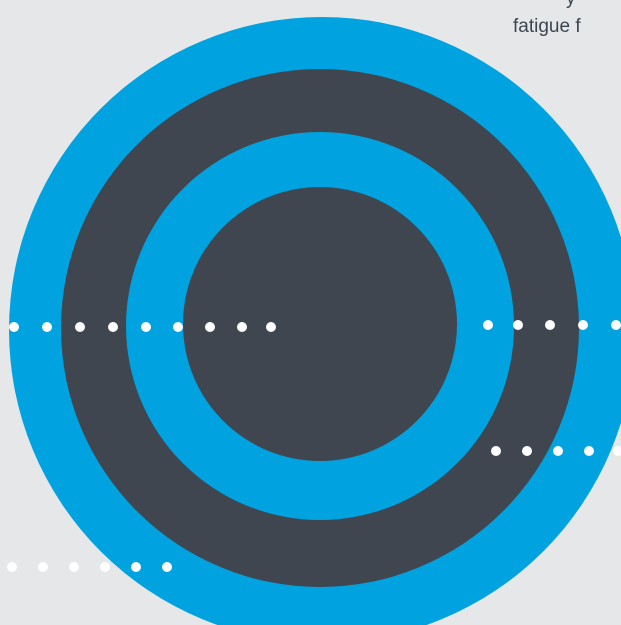 The width and height of the screenshot is (621, 625). Describe the element at coordinates (547, 26) in the screenshot. I see `caption-text-line-2: fatigue f` at that location.